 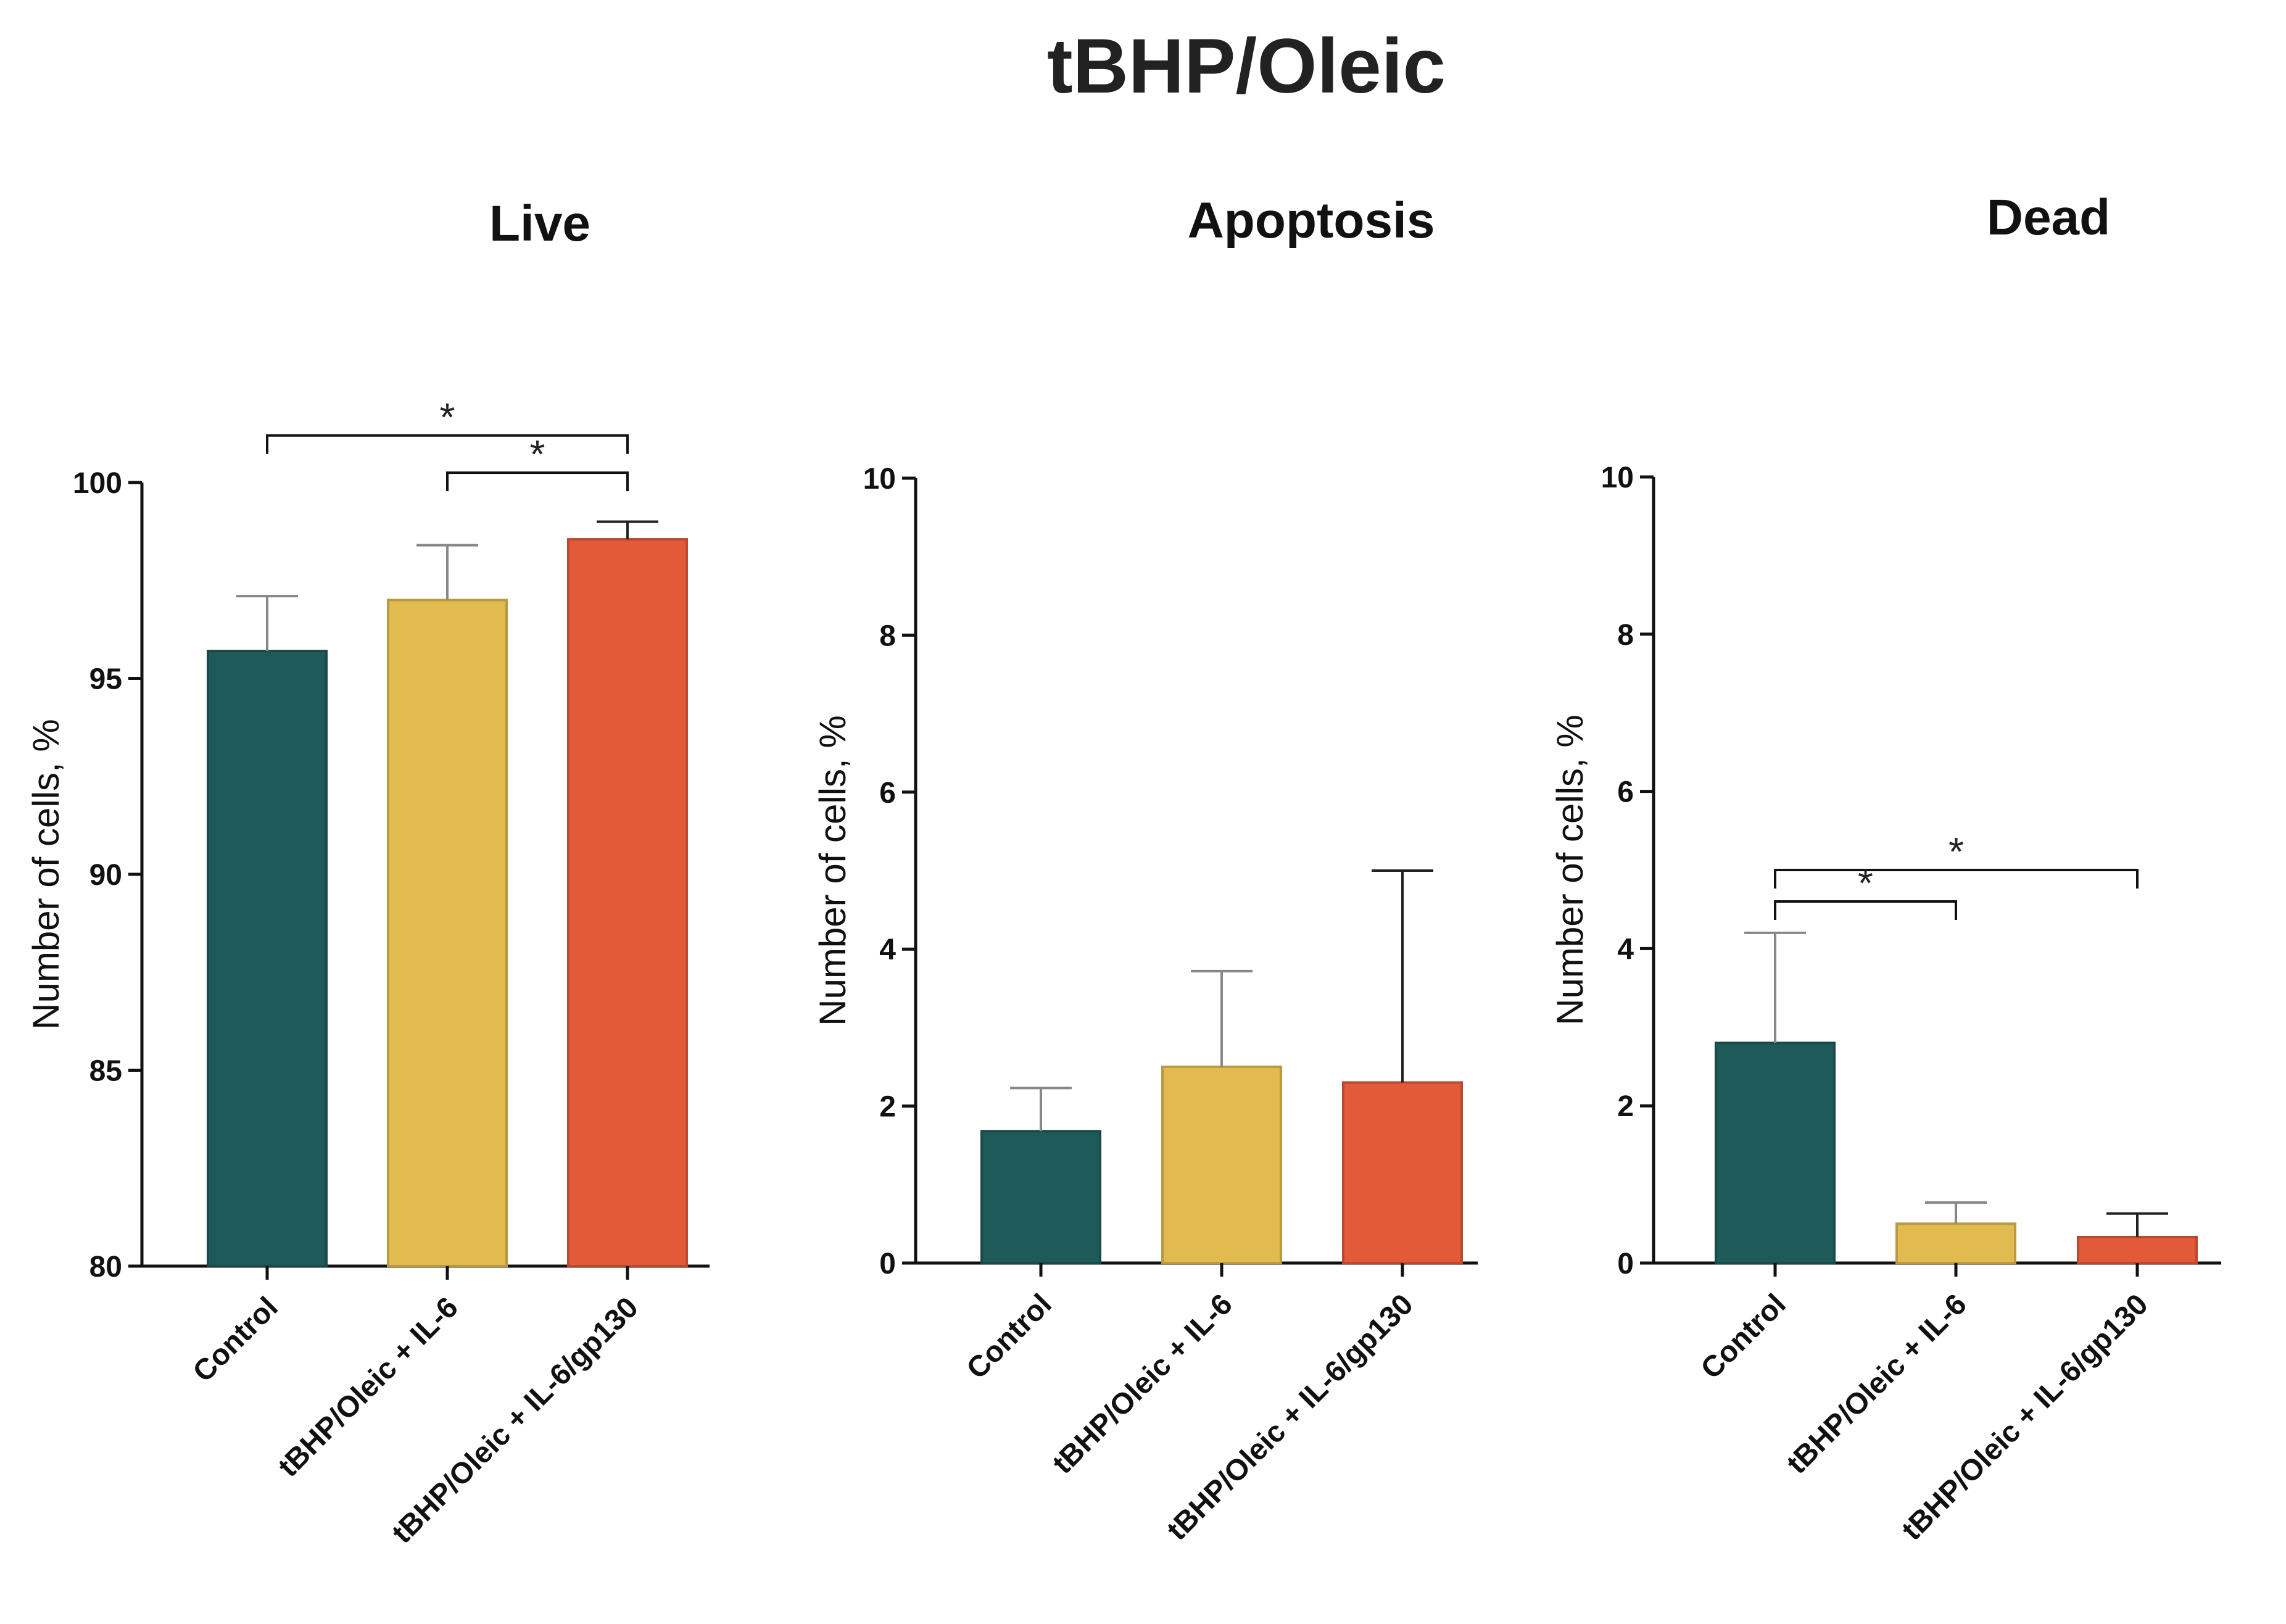 I want to click on panel-title: Apoptosis, so click(x=1311, y=221).